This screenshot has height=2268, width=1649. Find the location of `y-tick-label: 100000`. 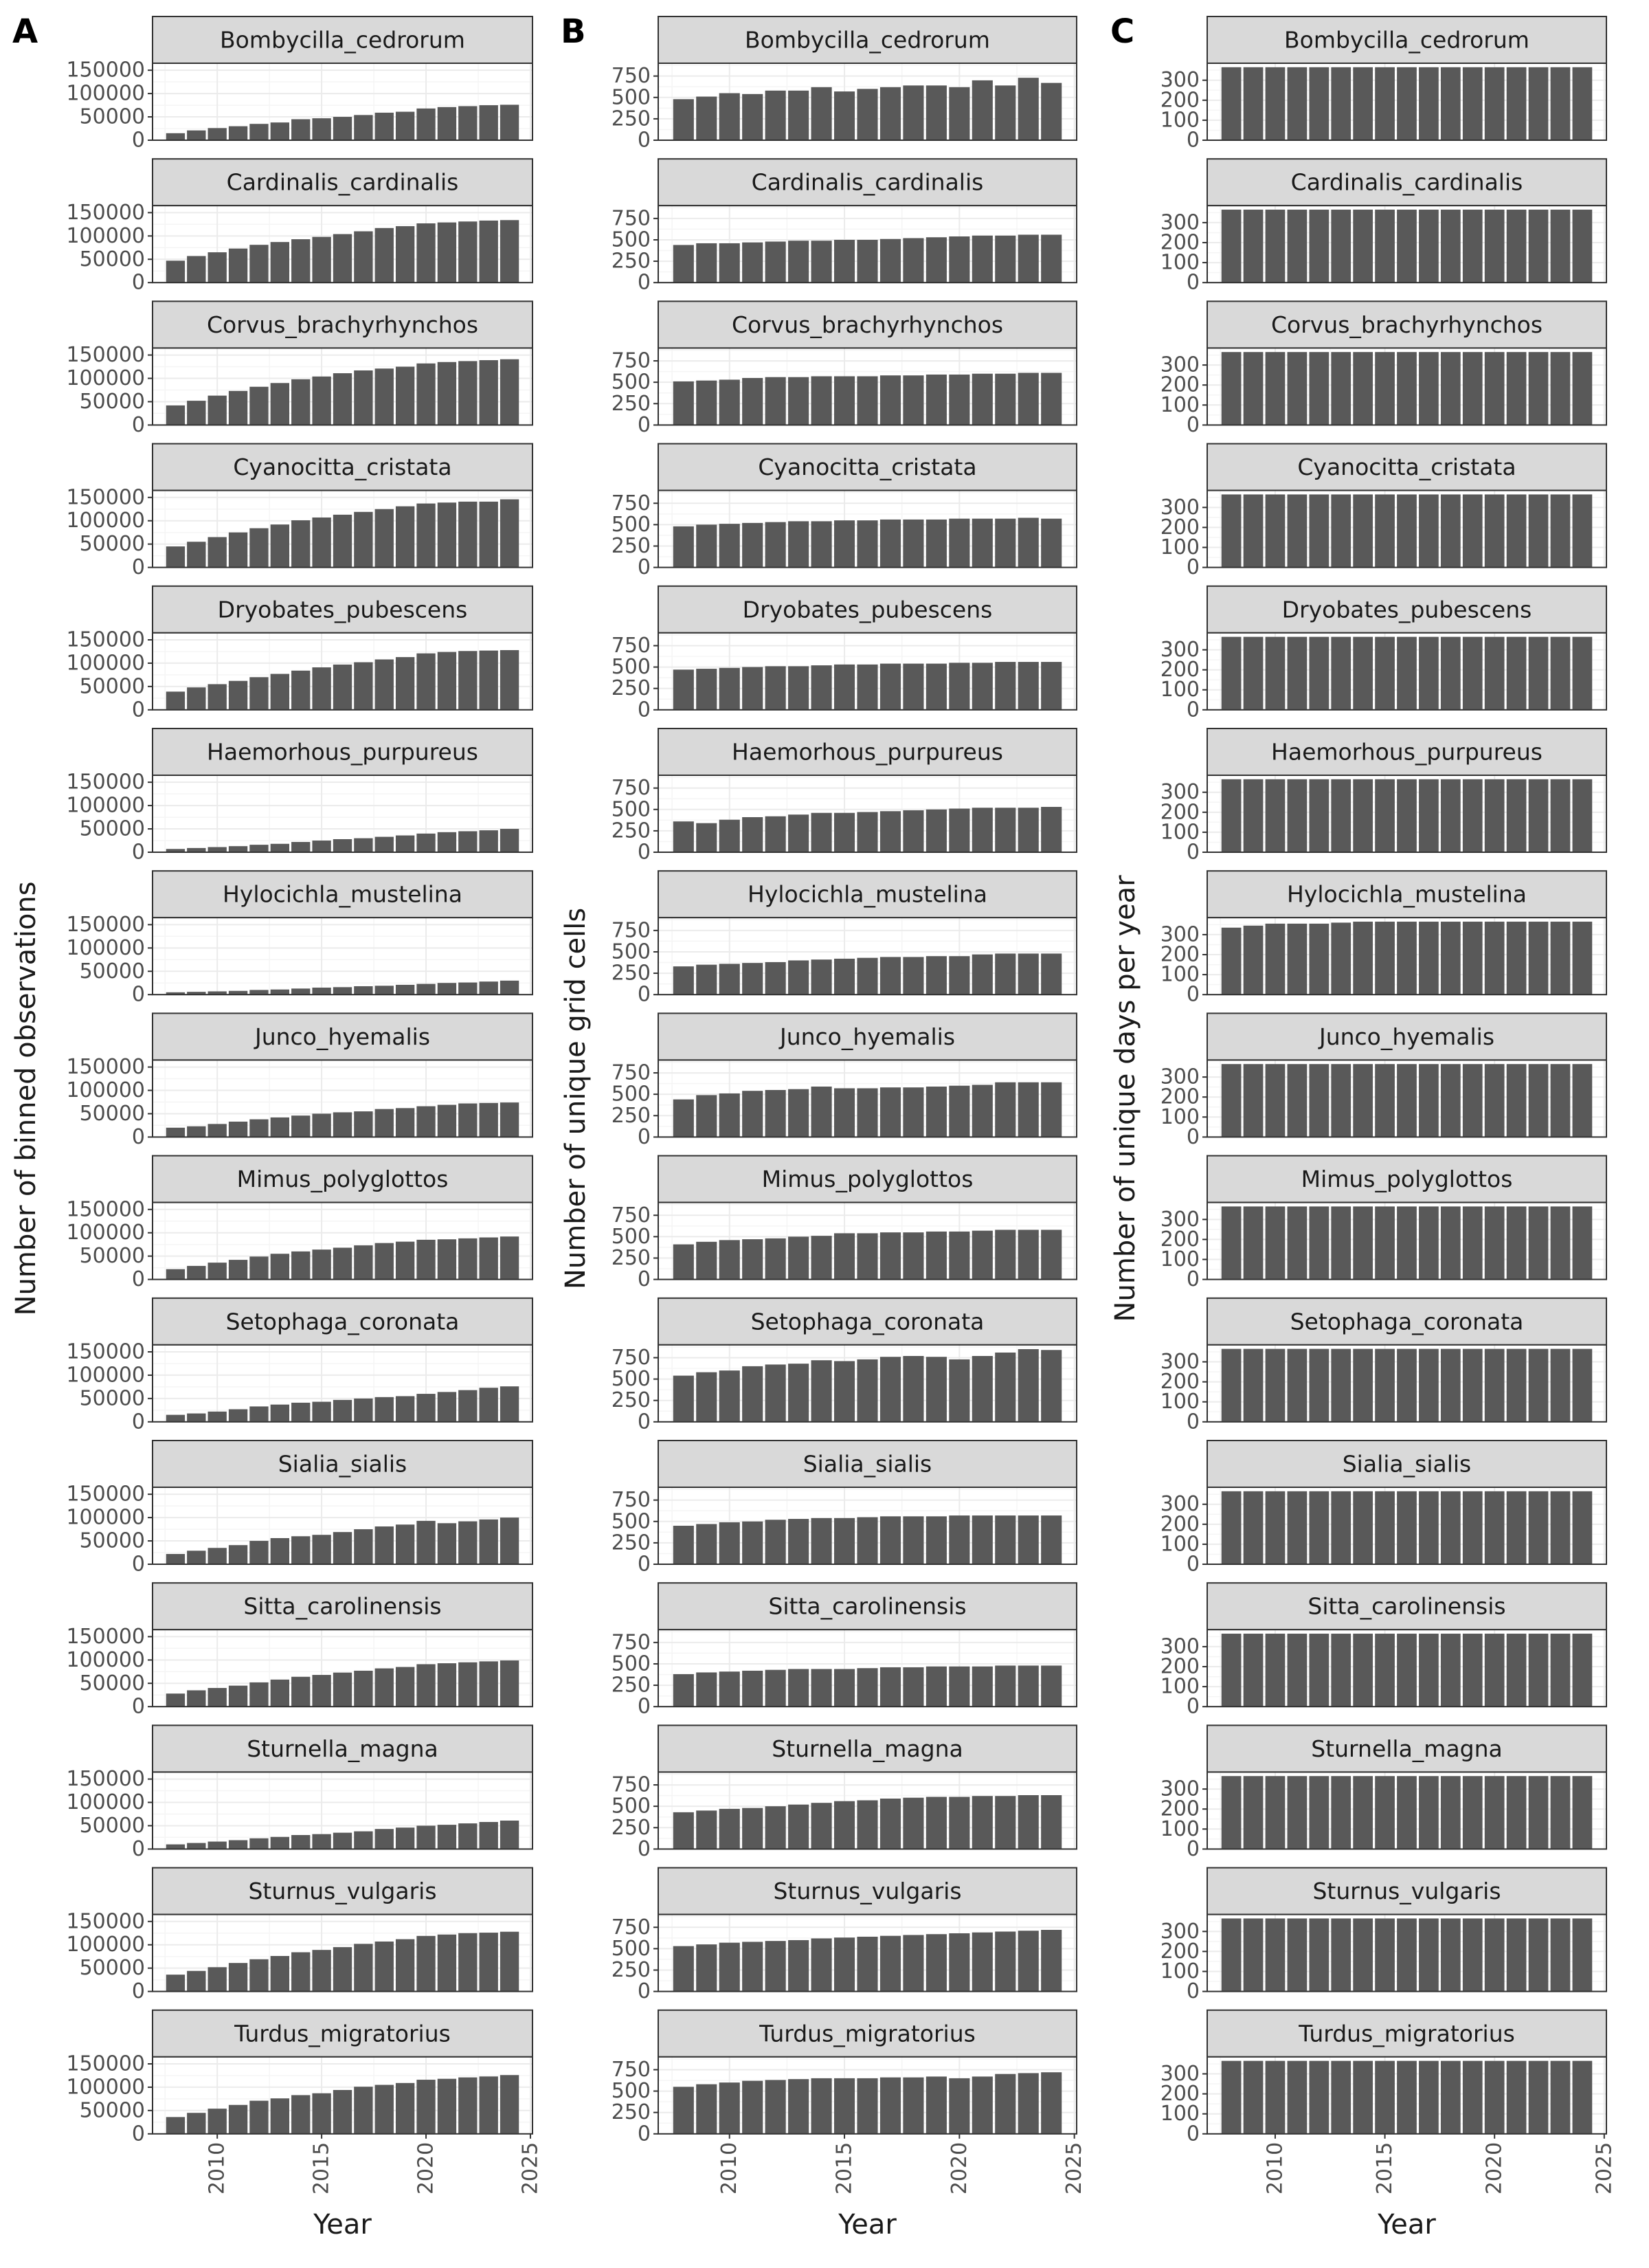

y-tick-label: 100000 is located at coordinates (105, 94).